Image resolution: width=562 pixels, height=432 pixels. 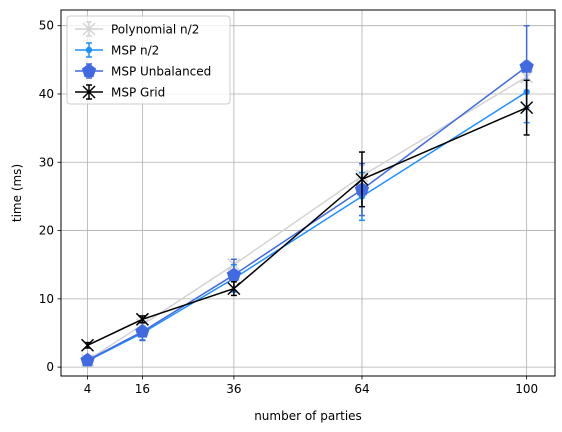 What do you see at coordinates (361, 389) in the screenshot?
I see `x-tick-label: 64` at bounding box center [361, 389].